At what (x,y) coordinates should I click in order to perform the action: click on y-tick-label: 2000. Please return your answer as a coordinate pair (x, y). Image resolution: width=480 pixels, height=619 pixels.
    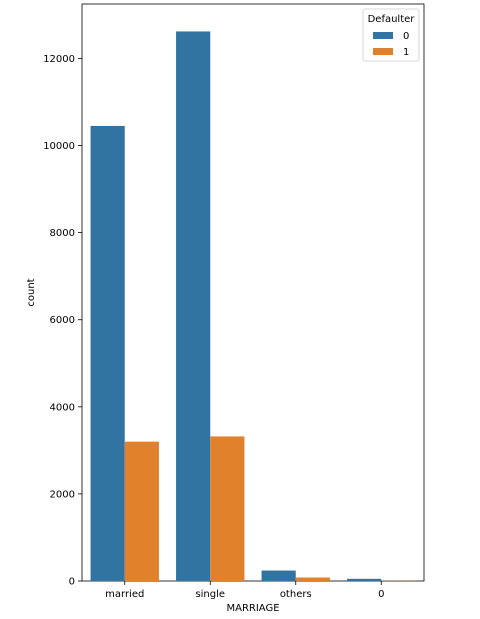
    Looking at the image, I should click on (62, 494).